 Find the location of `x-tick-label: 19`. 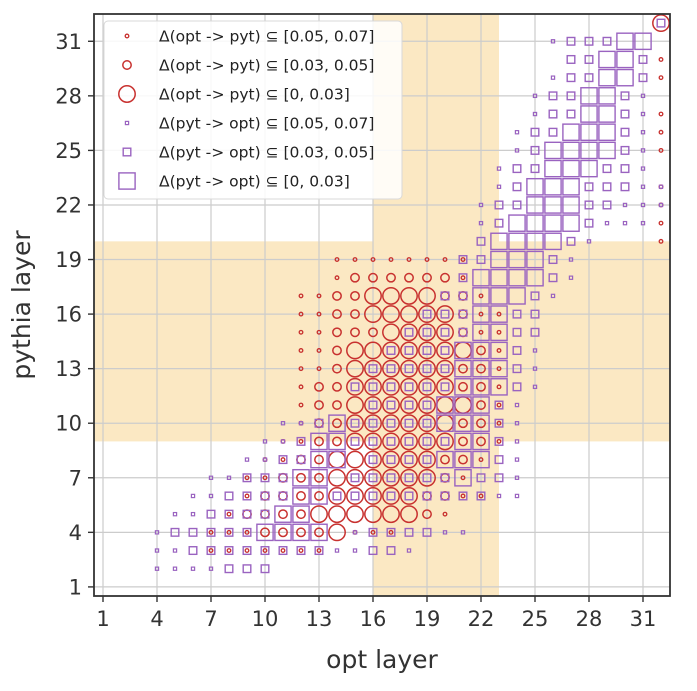

x-tick-label: 19 is located at coordinates (427, 619).